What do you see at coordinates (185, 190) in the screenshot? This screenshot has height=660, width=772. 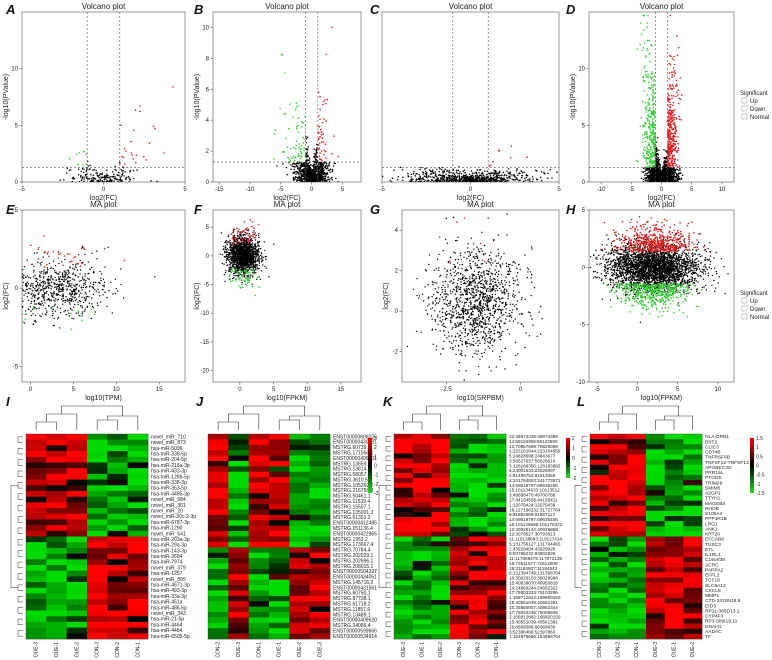 I see `x-tick-label: 5` at bounding box center [185, 190].